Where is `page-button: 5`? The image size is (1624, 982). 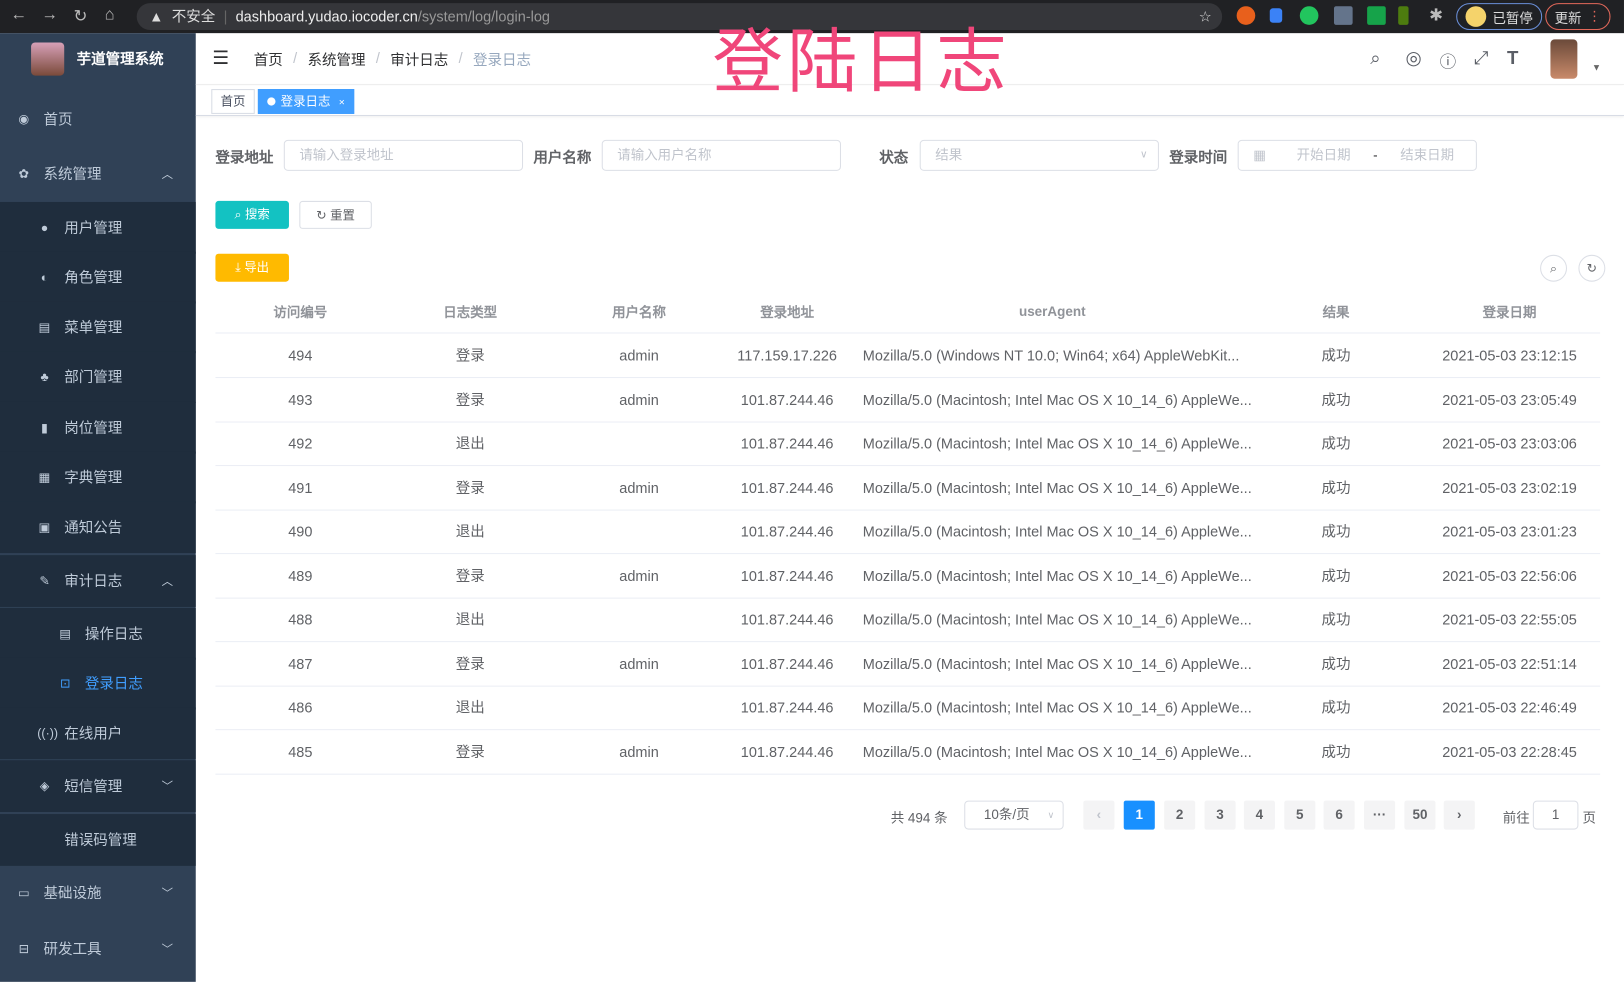
page-button: 5 is located at coordinates (1300, 815).